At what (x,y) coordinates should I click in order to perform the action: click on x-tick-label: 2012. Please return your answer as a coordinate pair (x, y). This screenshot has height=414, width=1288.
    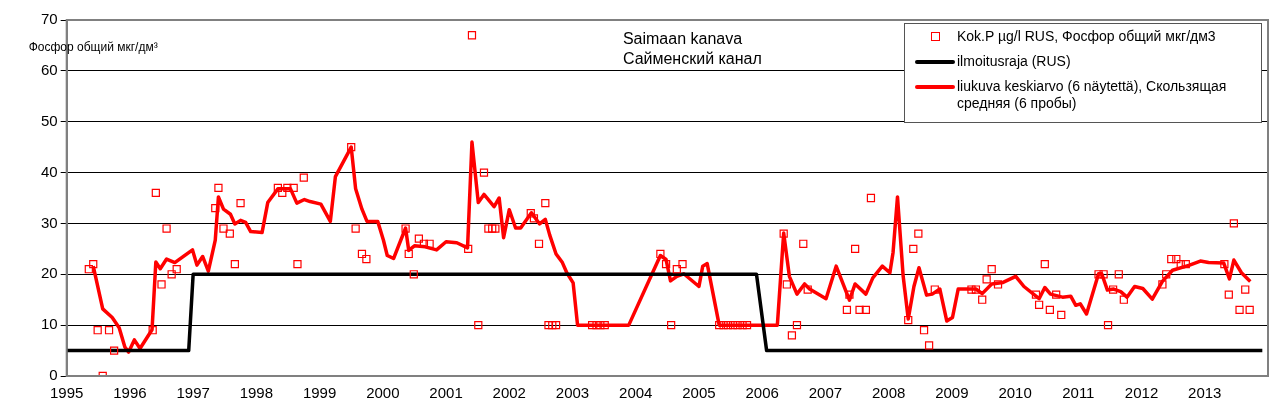
    Looking at the image, I should click on (1141, 393).